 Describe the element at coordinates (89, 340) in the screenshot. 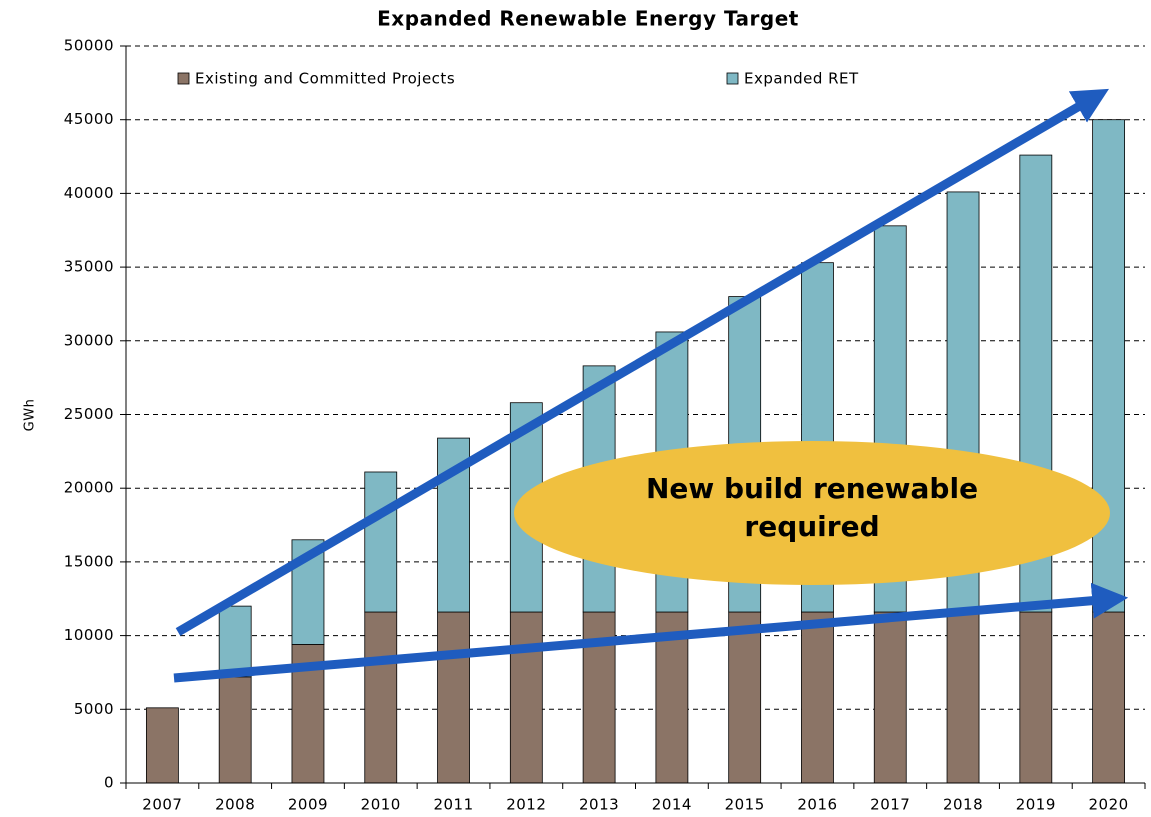

I see `y-tick-label: 30000` at that location.